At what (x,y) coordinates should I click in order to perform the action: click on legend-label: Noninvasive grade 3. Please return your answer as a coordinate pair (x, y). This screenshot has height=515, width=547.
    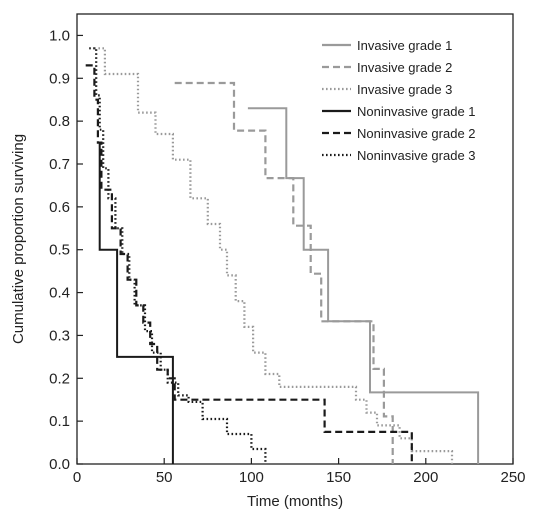
    Looking at the image, I should click on (416, 155).